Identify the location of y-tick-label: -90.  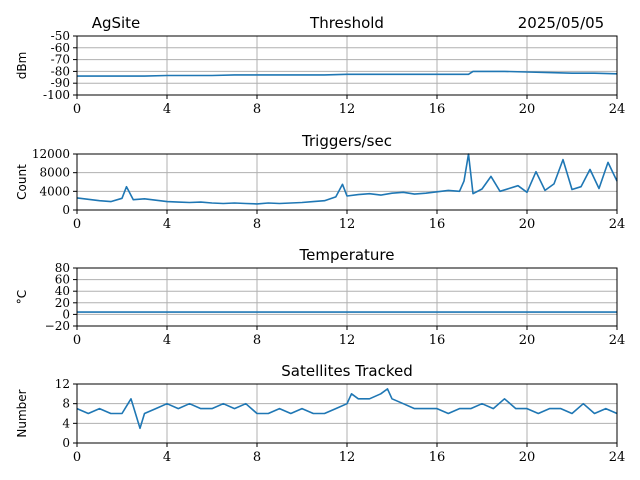
(60, 83).